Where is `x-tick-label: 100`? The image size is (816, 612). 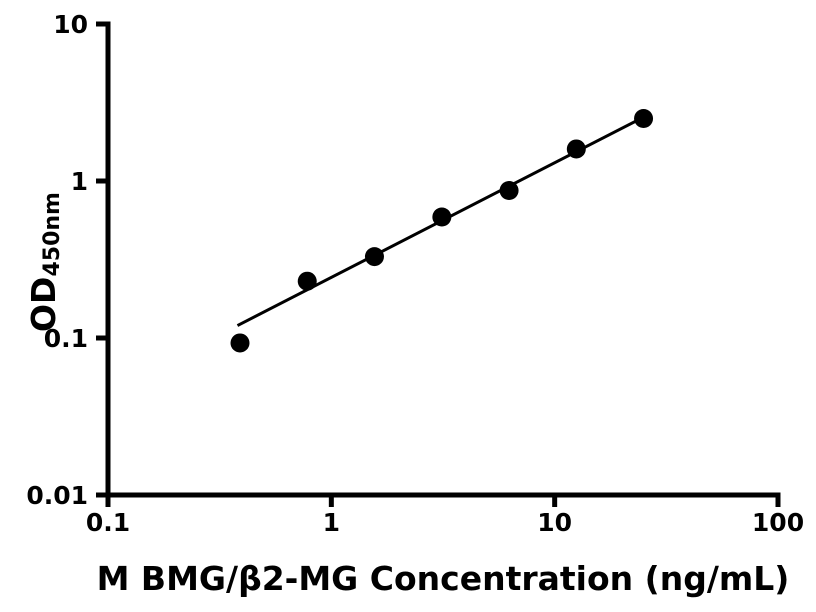 x-tick-label: 100 is located at coordinates (778, 522).